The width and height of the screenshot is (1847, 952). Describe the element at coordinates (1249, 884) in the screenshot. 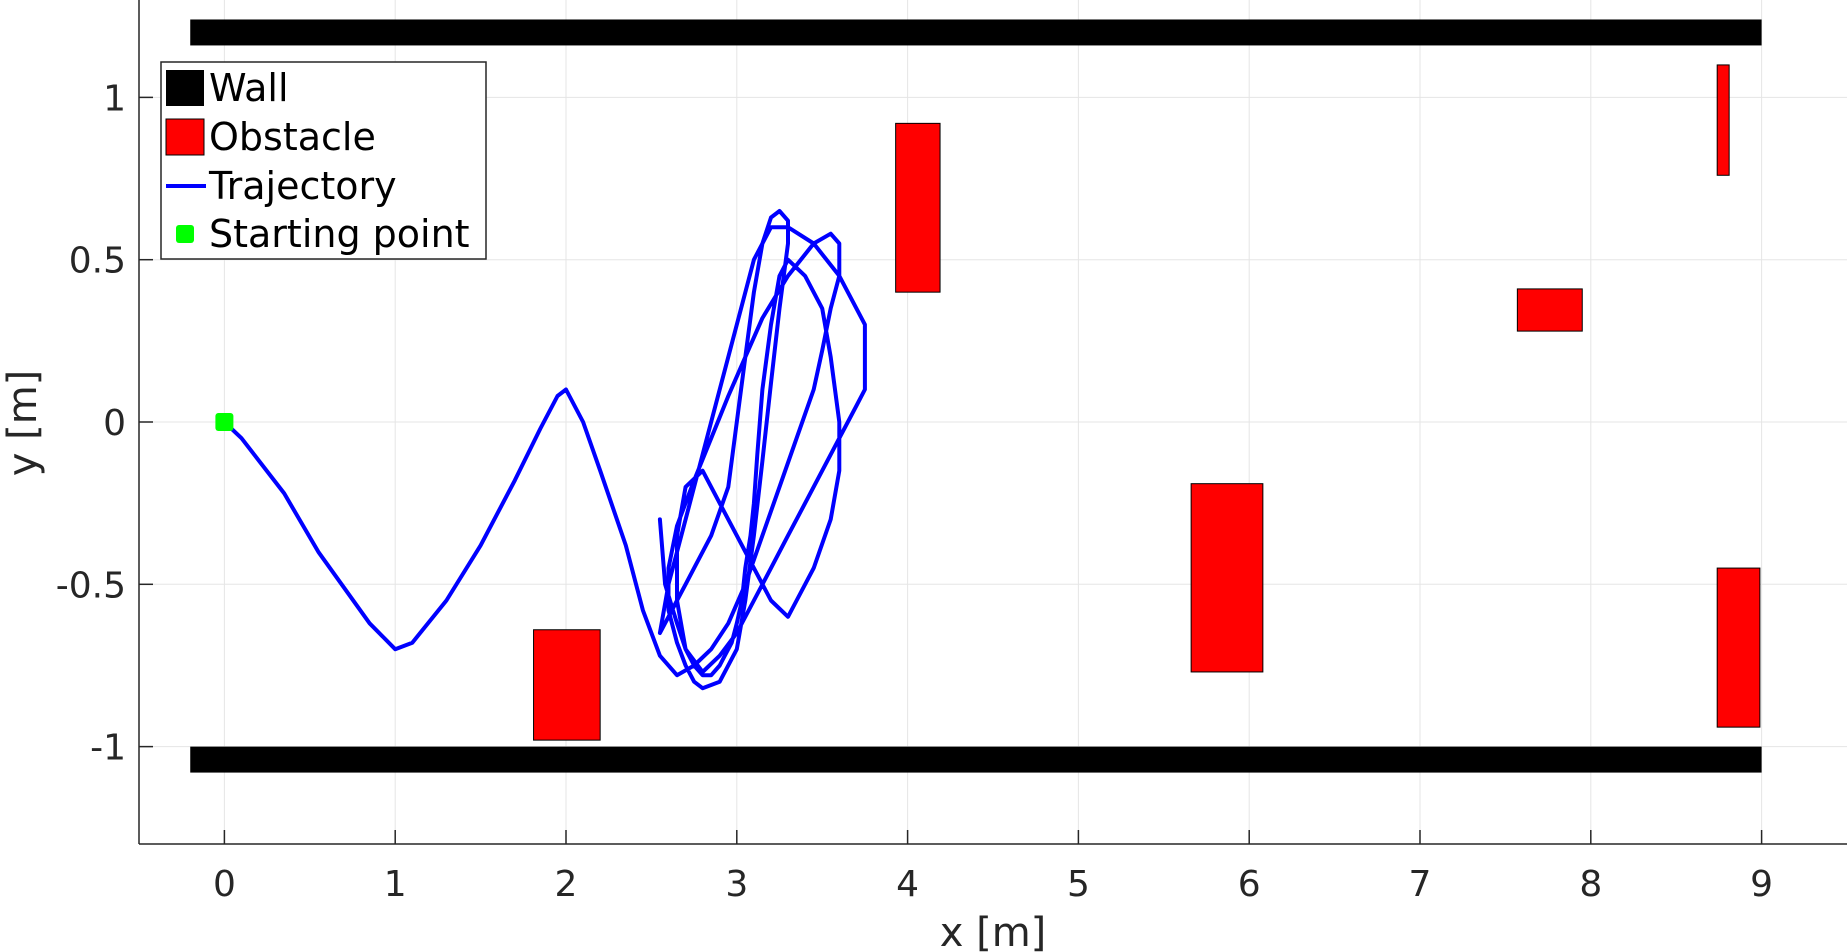

I see `x-tick-label-6: 6` at that location.